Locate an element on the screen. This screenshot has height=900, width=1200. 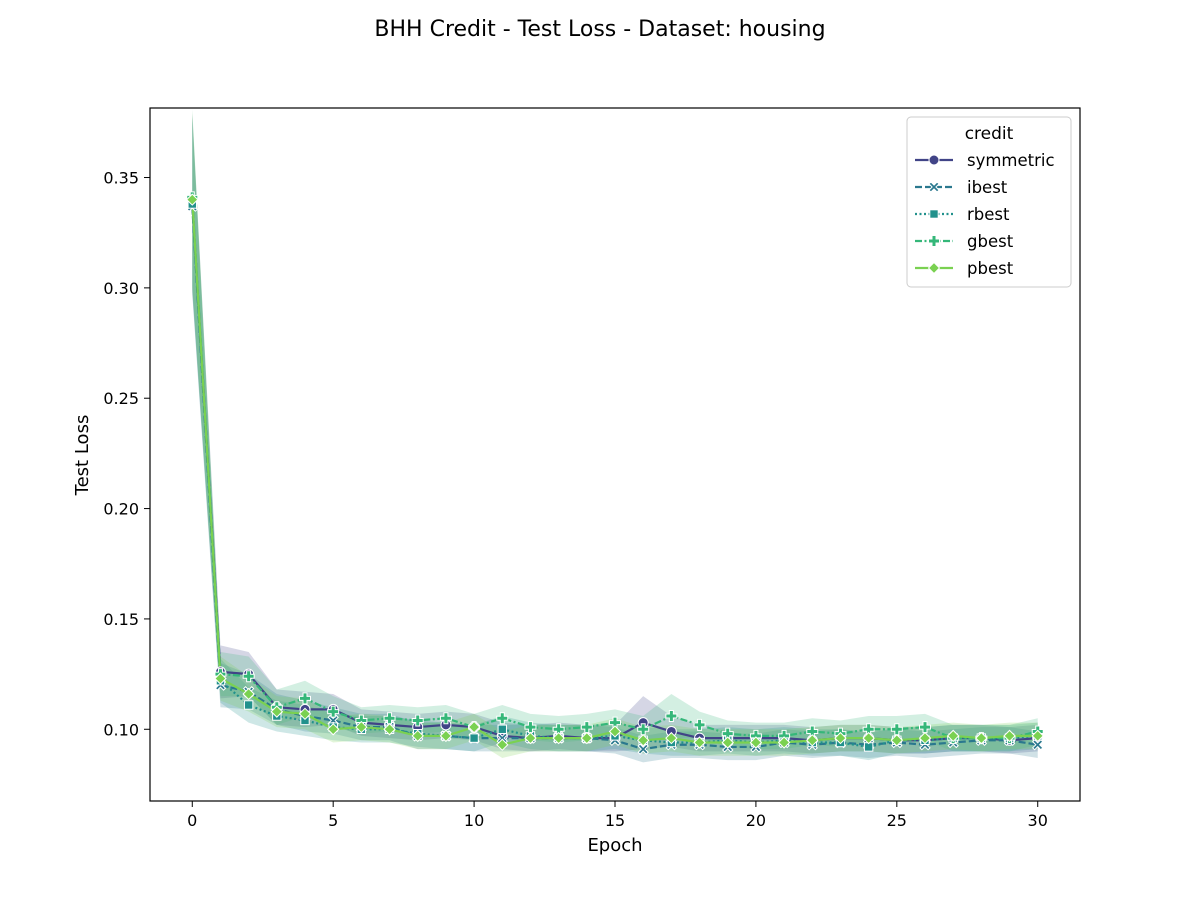
x-axis: 0 5 10 15 20 25 30 is located at coordinates (617, 815).